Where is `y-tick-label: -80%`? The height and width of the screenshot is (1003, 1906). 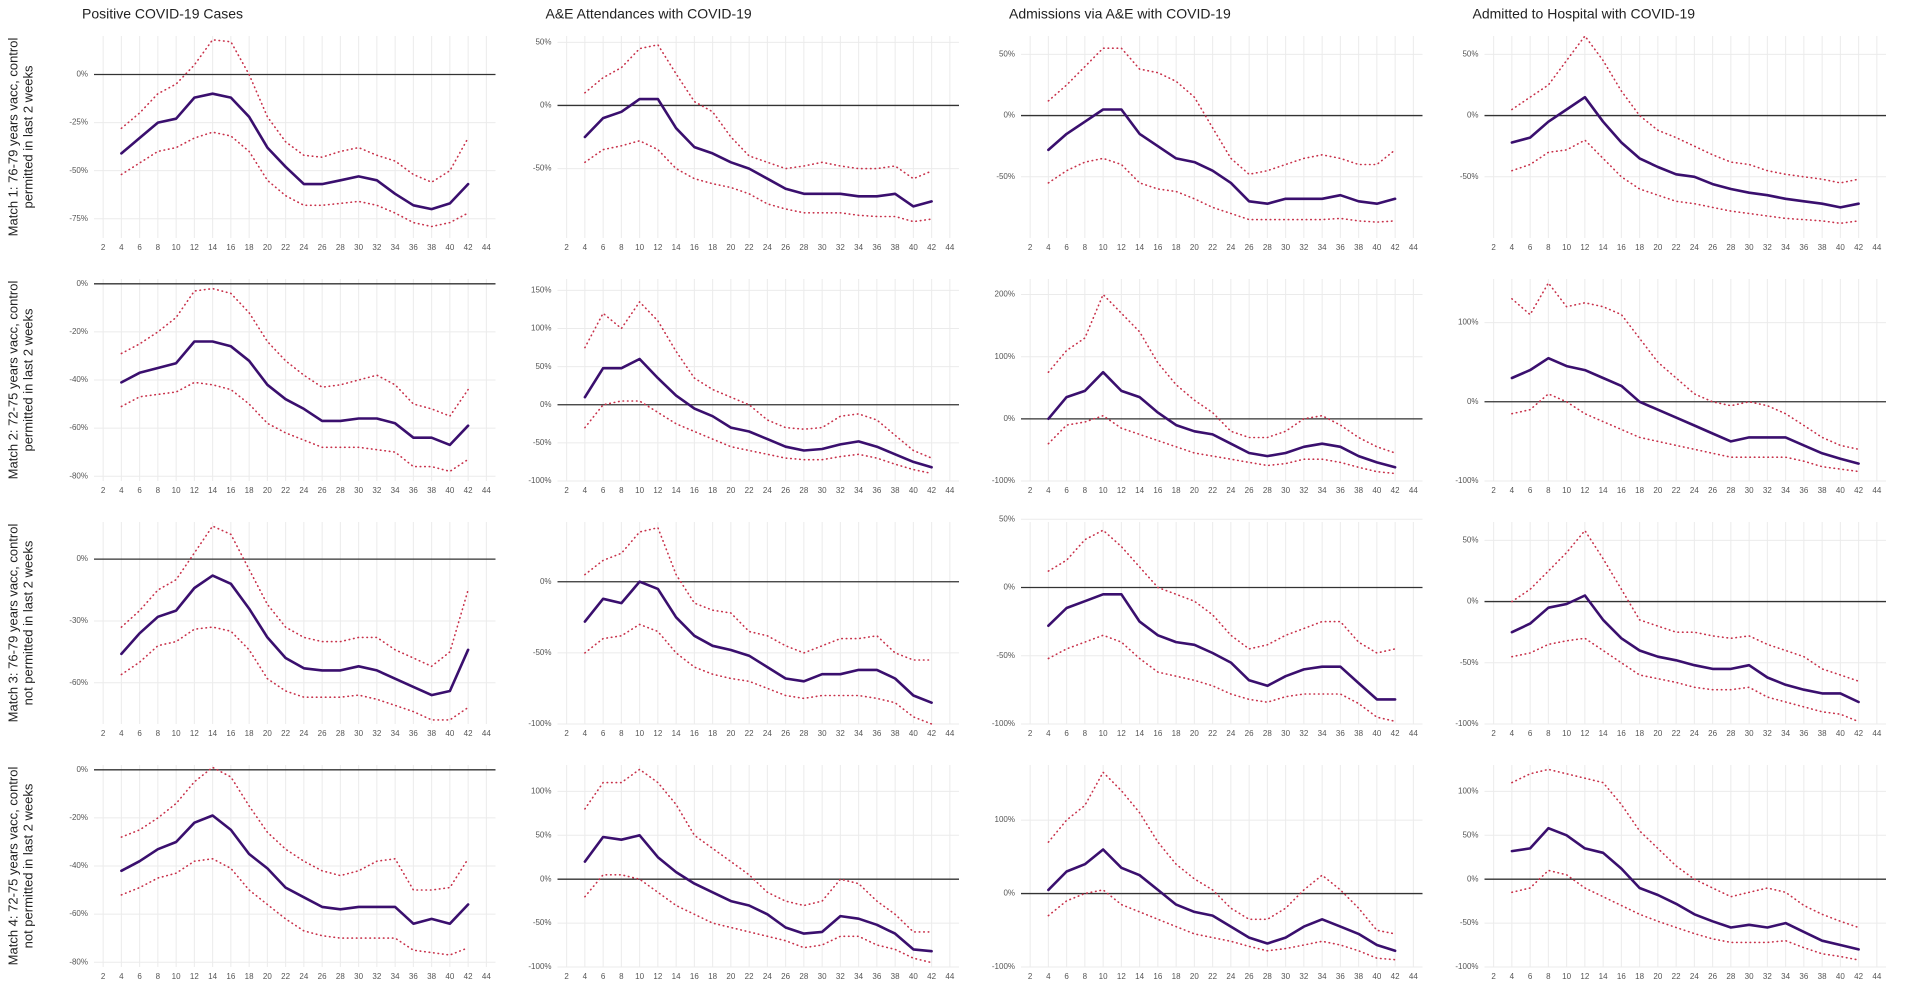 y-tick-label: -80% is located at coordinates (78, 961).